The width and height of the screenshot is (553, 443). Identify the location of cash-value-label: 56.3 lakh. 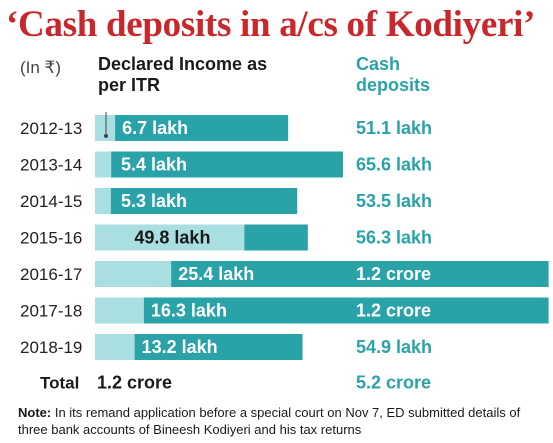
(394, 238).